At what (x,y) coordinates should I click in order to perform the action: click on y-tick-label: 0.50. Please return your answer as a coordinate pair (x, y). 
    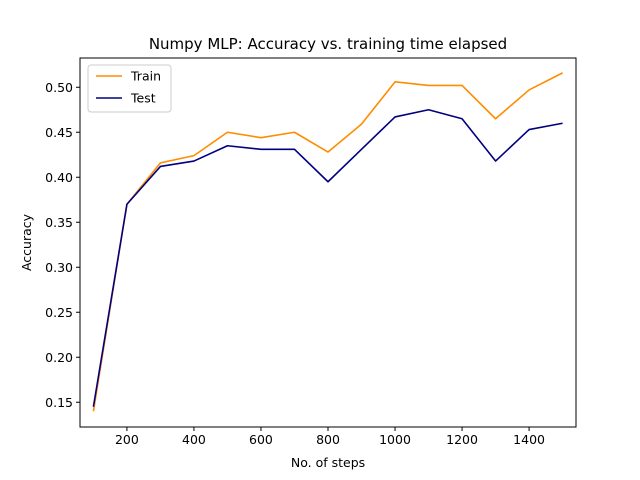
    Looking at the image, I should click on (59, 87).